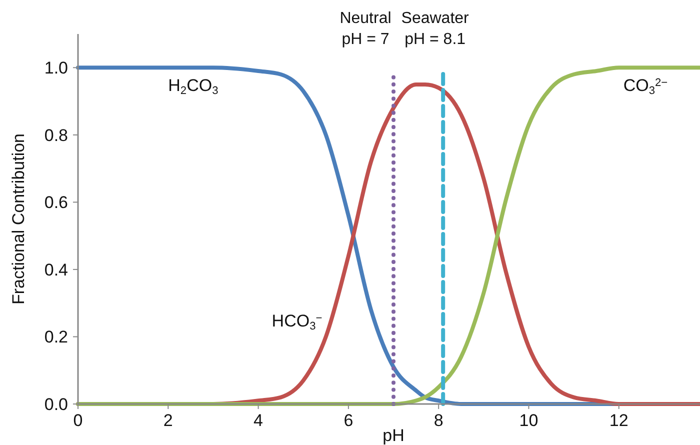  I want to click on x-tick-label: 4, so click(259, 420).